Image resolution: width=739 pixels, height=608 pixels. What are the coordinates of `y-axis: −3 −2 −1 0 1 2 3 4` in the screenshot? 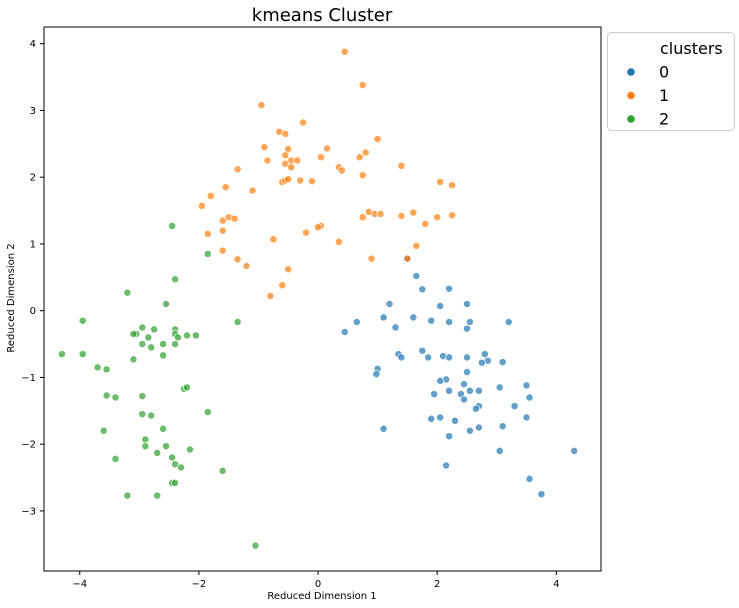 It's located at (32, 278).